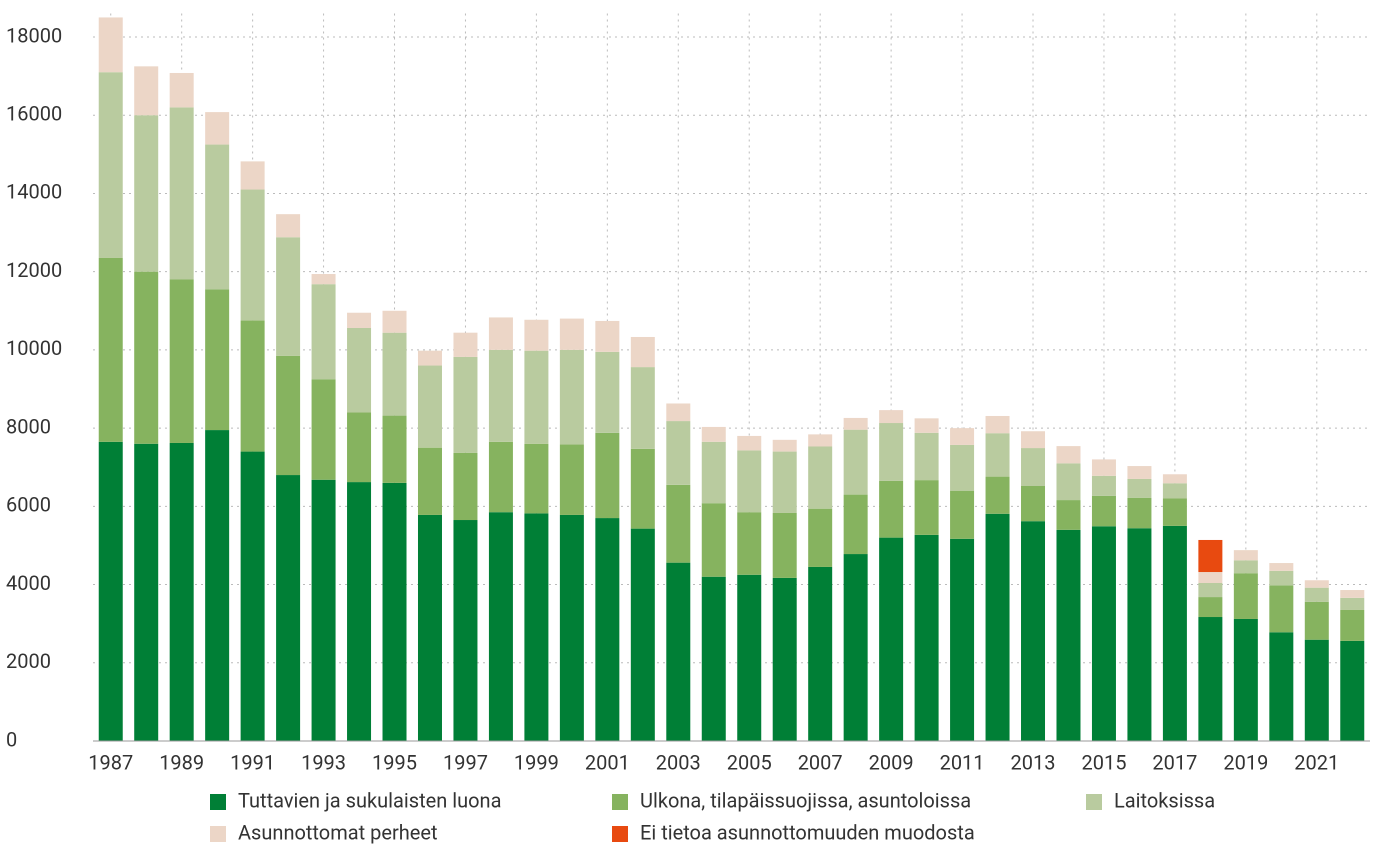 This screenshot has height=854, width=1375. What do you see at coordinates (962, 762) in the screenshot?
I see `x-tick-label: 2011` at bounding box center [962, 762].